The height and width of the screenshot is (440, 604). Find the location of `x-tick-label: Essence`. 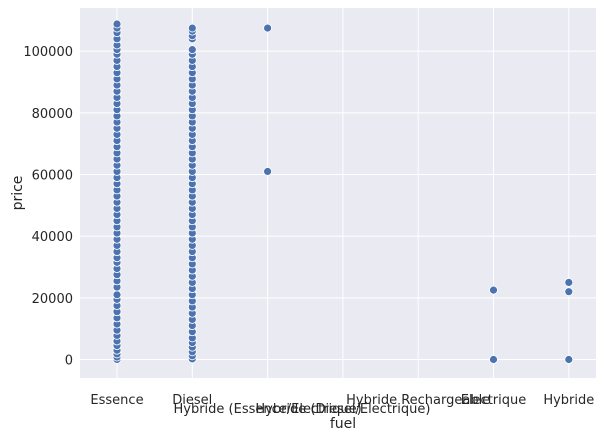

x-tick-label: Essence is located at coordinates (116, 400).